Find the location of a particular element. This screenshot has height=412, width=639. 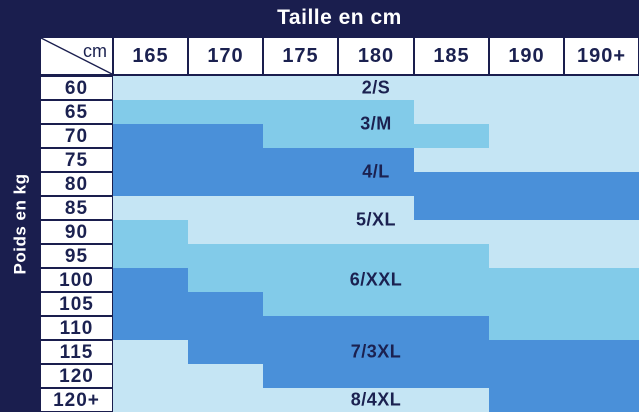

zone-label-2-s: 2/S is located at coordinates (376, 87).